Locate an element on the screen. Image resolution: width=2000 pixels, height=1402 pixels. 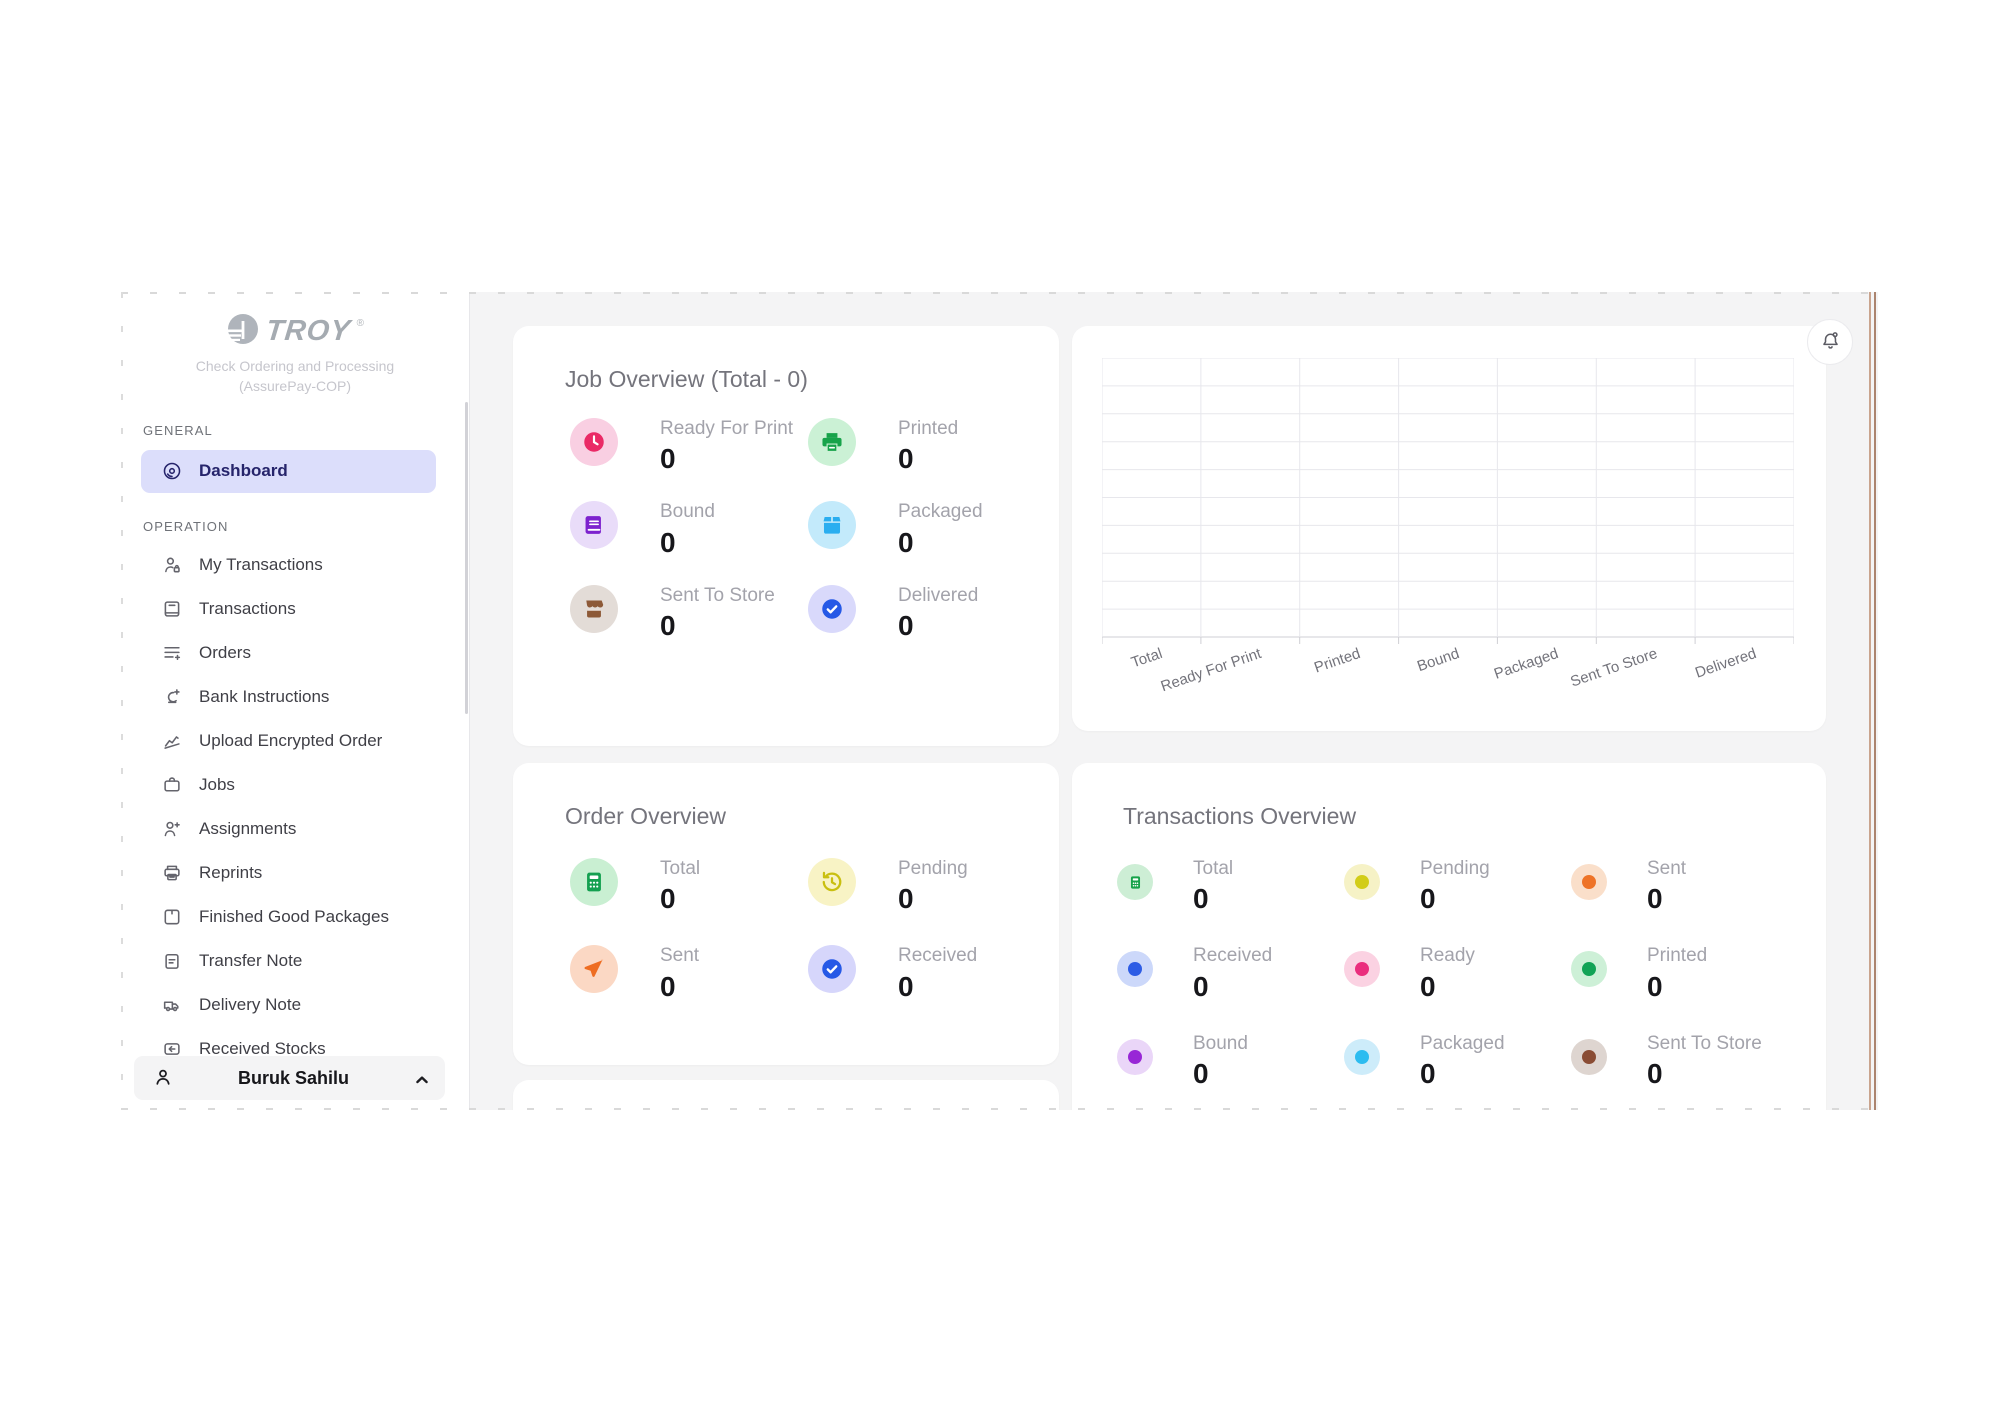
x-axis-label-delivered: Delivered is located at coordinates (1725, 663).